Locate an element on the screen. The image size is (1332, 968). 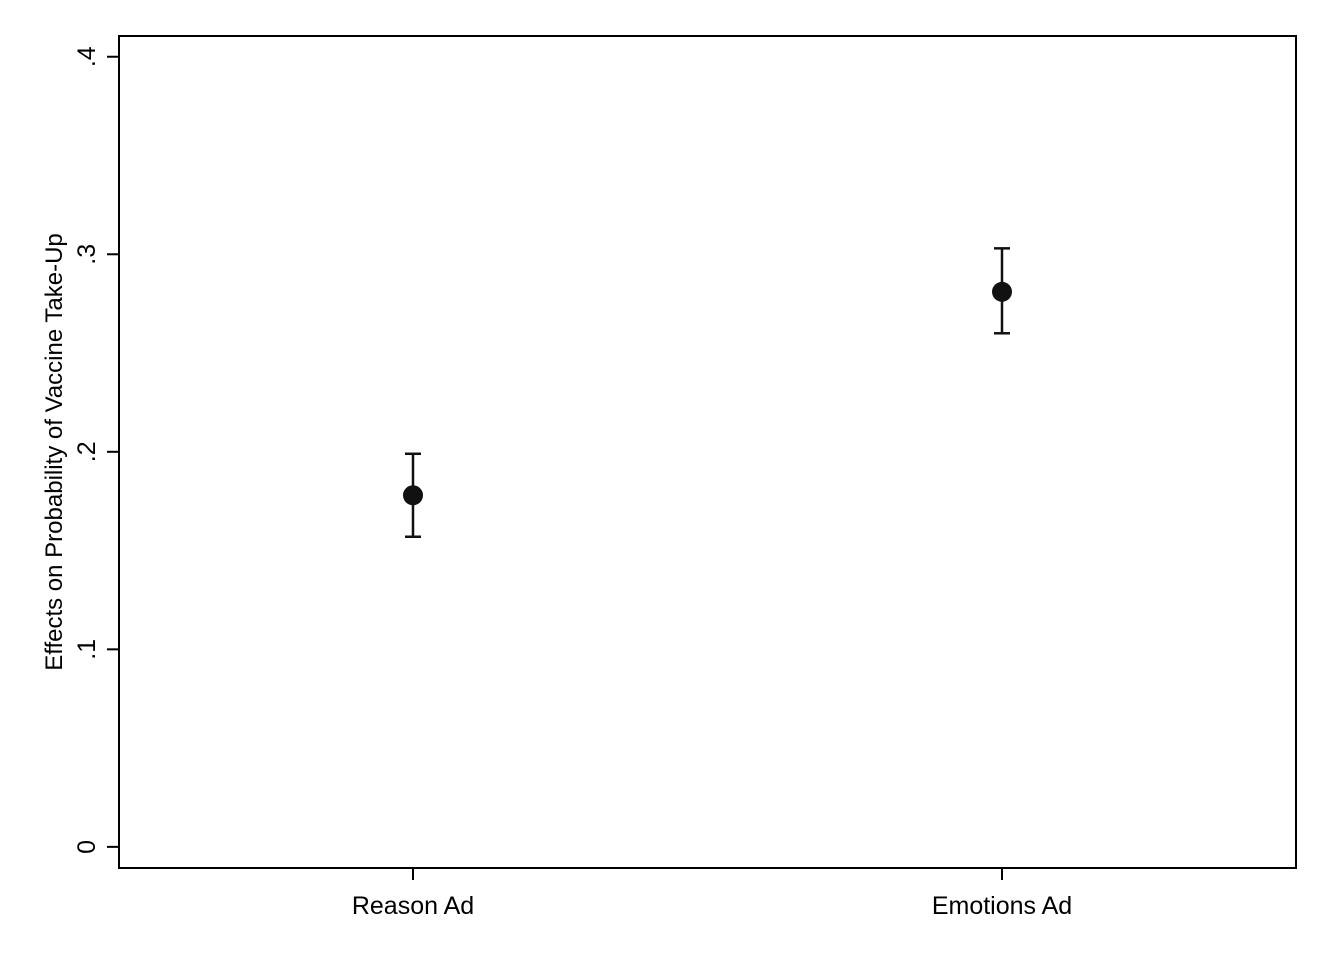
y-axis: 0 .1 .2 .3 .4 is located at coordinates (96, 450).